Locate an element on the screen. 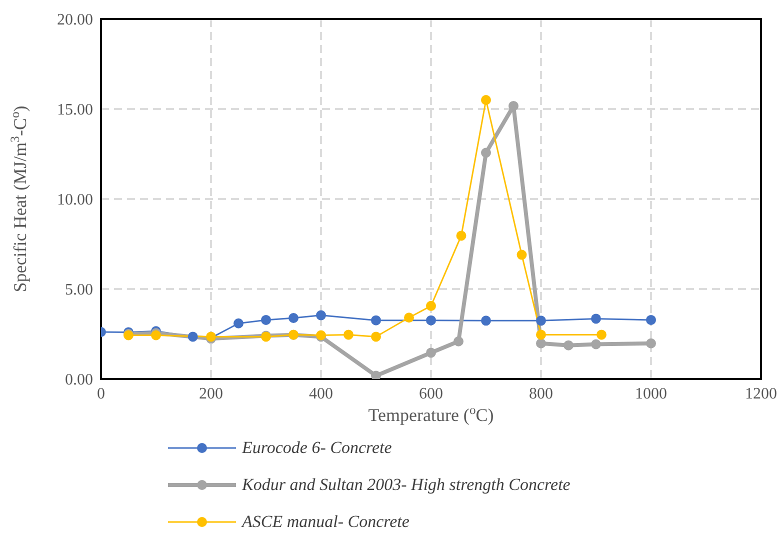 Image resolution: width=782 pixels, height=553 pixels. legend-label: Kodur and Sultan 2003- High strength Concrete is located at coordinates (406, 484).